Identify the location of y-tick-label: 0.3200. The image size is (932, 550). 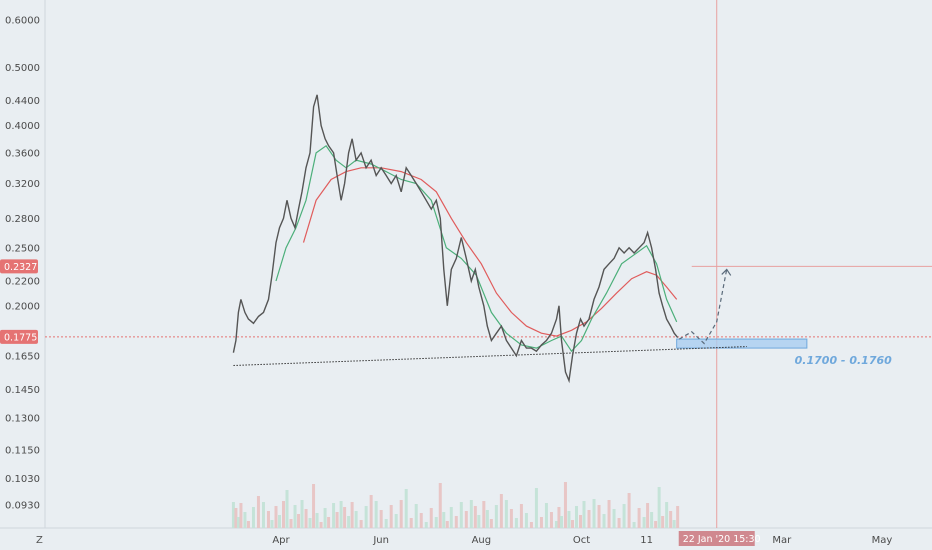
(22, 184).